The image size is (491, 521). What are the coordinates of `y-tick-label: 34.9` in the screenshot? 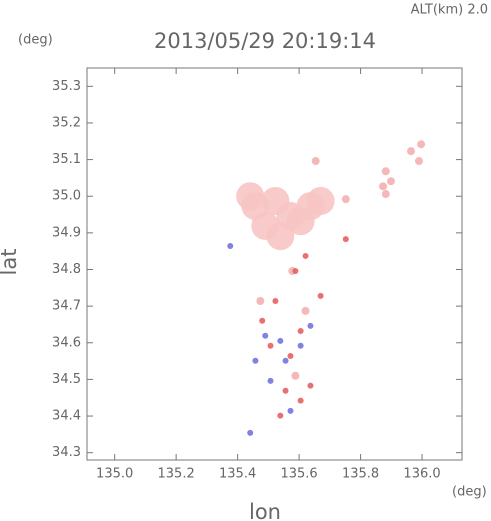 It's located at (66, 232).